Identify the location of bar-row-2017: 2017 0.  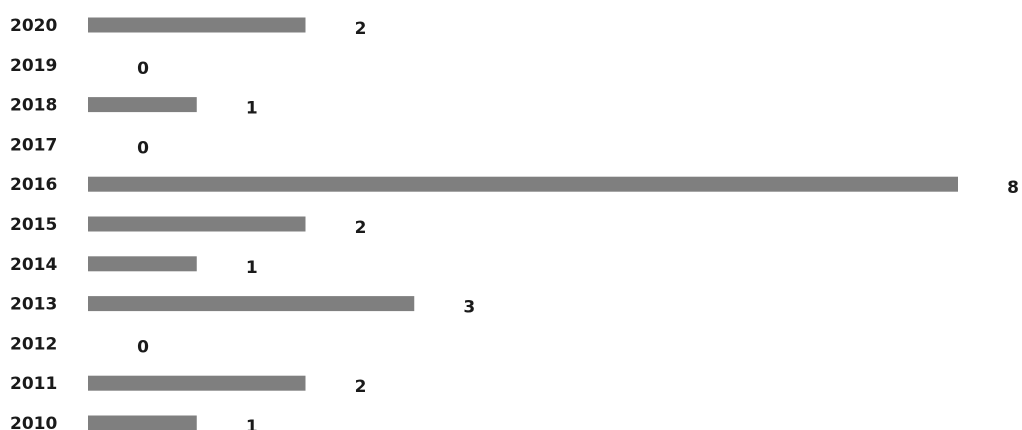
(79, 146).